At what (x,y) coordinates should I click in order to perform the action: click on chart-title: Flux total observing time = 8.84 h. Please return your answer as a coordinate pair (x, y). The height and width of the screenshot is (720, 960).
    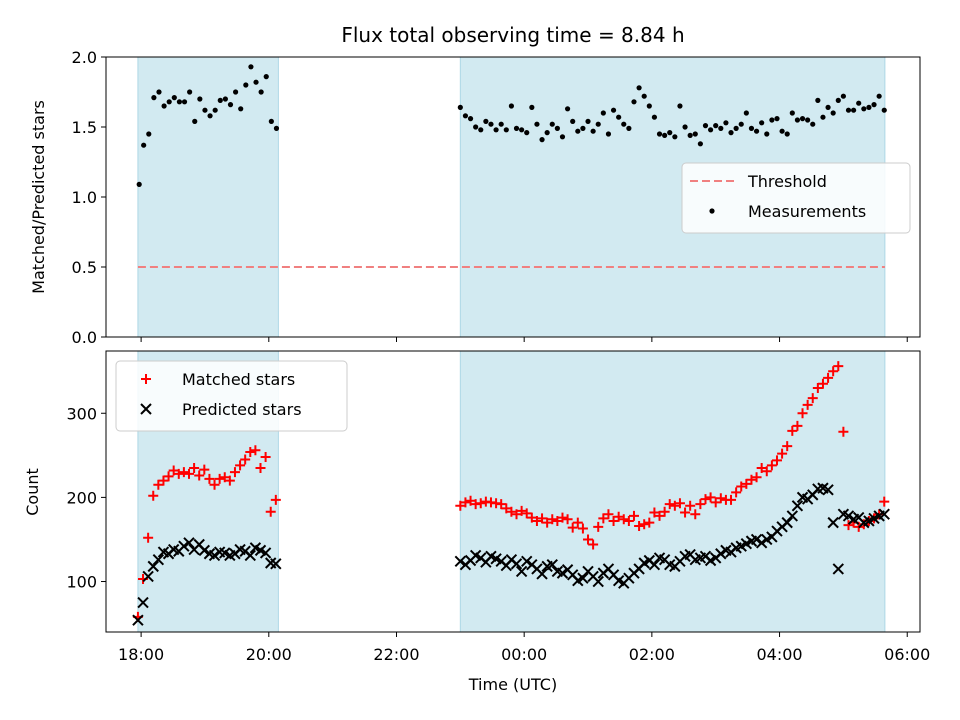
    Looking at the image, I should click on (512, 35).